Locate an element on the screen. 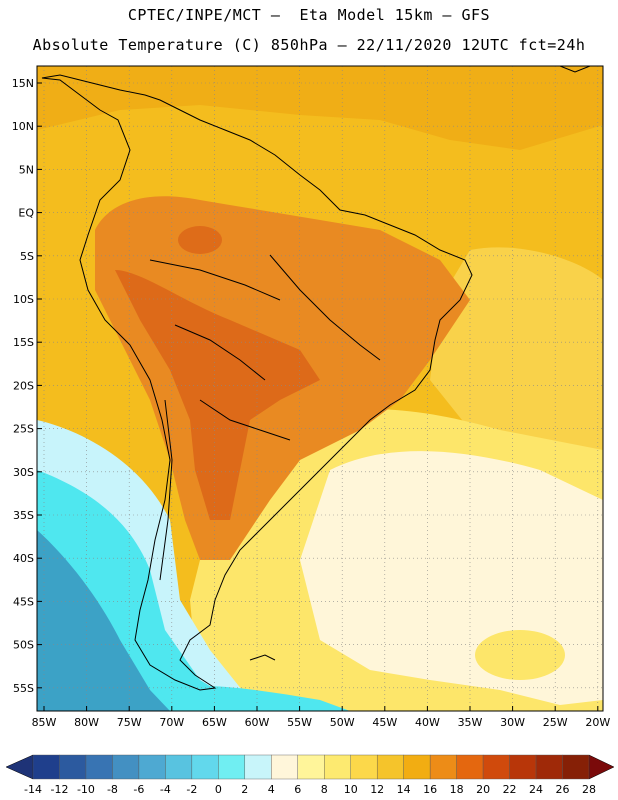 The width and height of the screenshot is (618, 800). field-amazon-hot is located at coordinates (200, 240).